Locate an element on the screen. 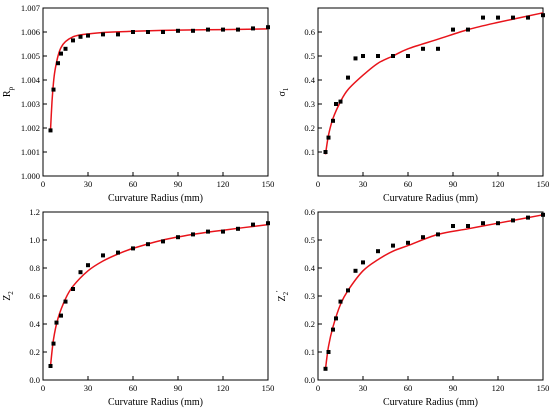  y-axis-title-prime: ' is located at coordinates (279, 291).